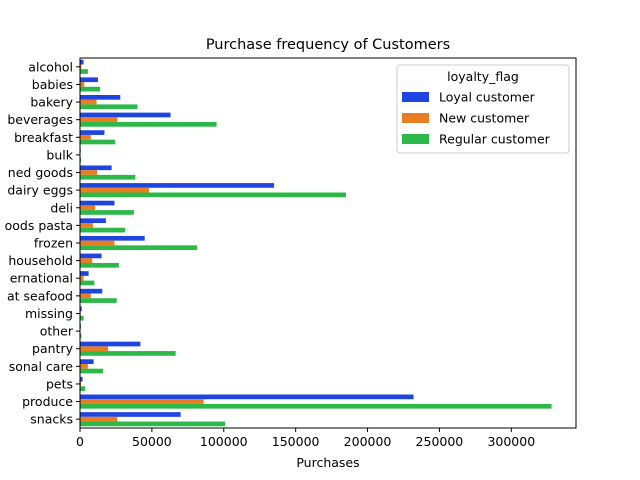  I want to click on y-tick-label: ned goods, so click(40, 172).